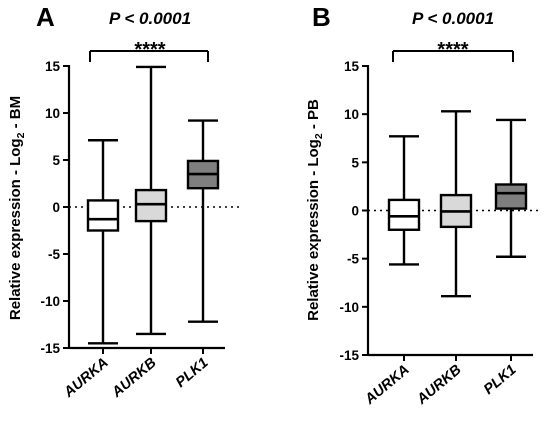 This screenshot has height=425, width=550. Describe the element at coordinates (17, 208) in the screenshot. I see `panel-a-y-axis-label: Relative expression - Log2 - BM` at that location.